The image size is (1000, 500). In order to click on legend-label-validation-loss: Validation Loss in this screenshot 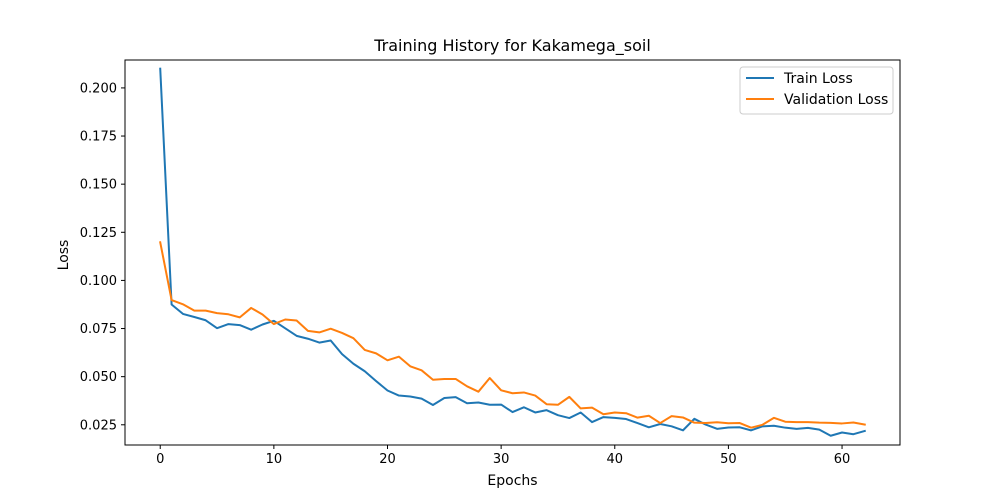, I will do `click(836, 100)`.